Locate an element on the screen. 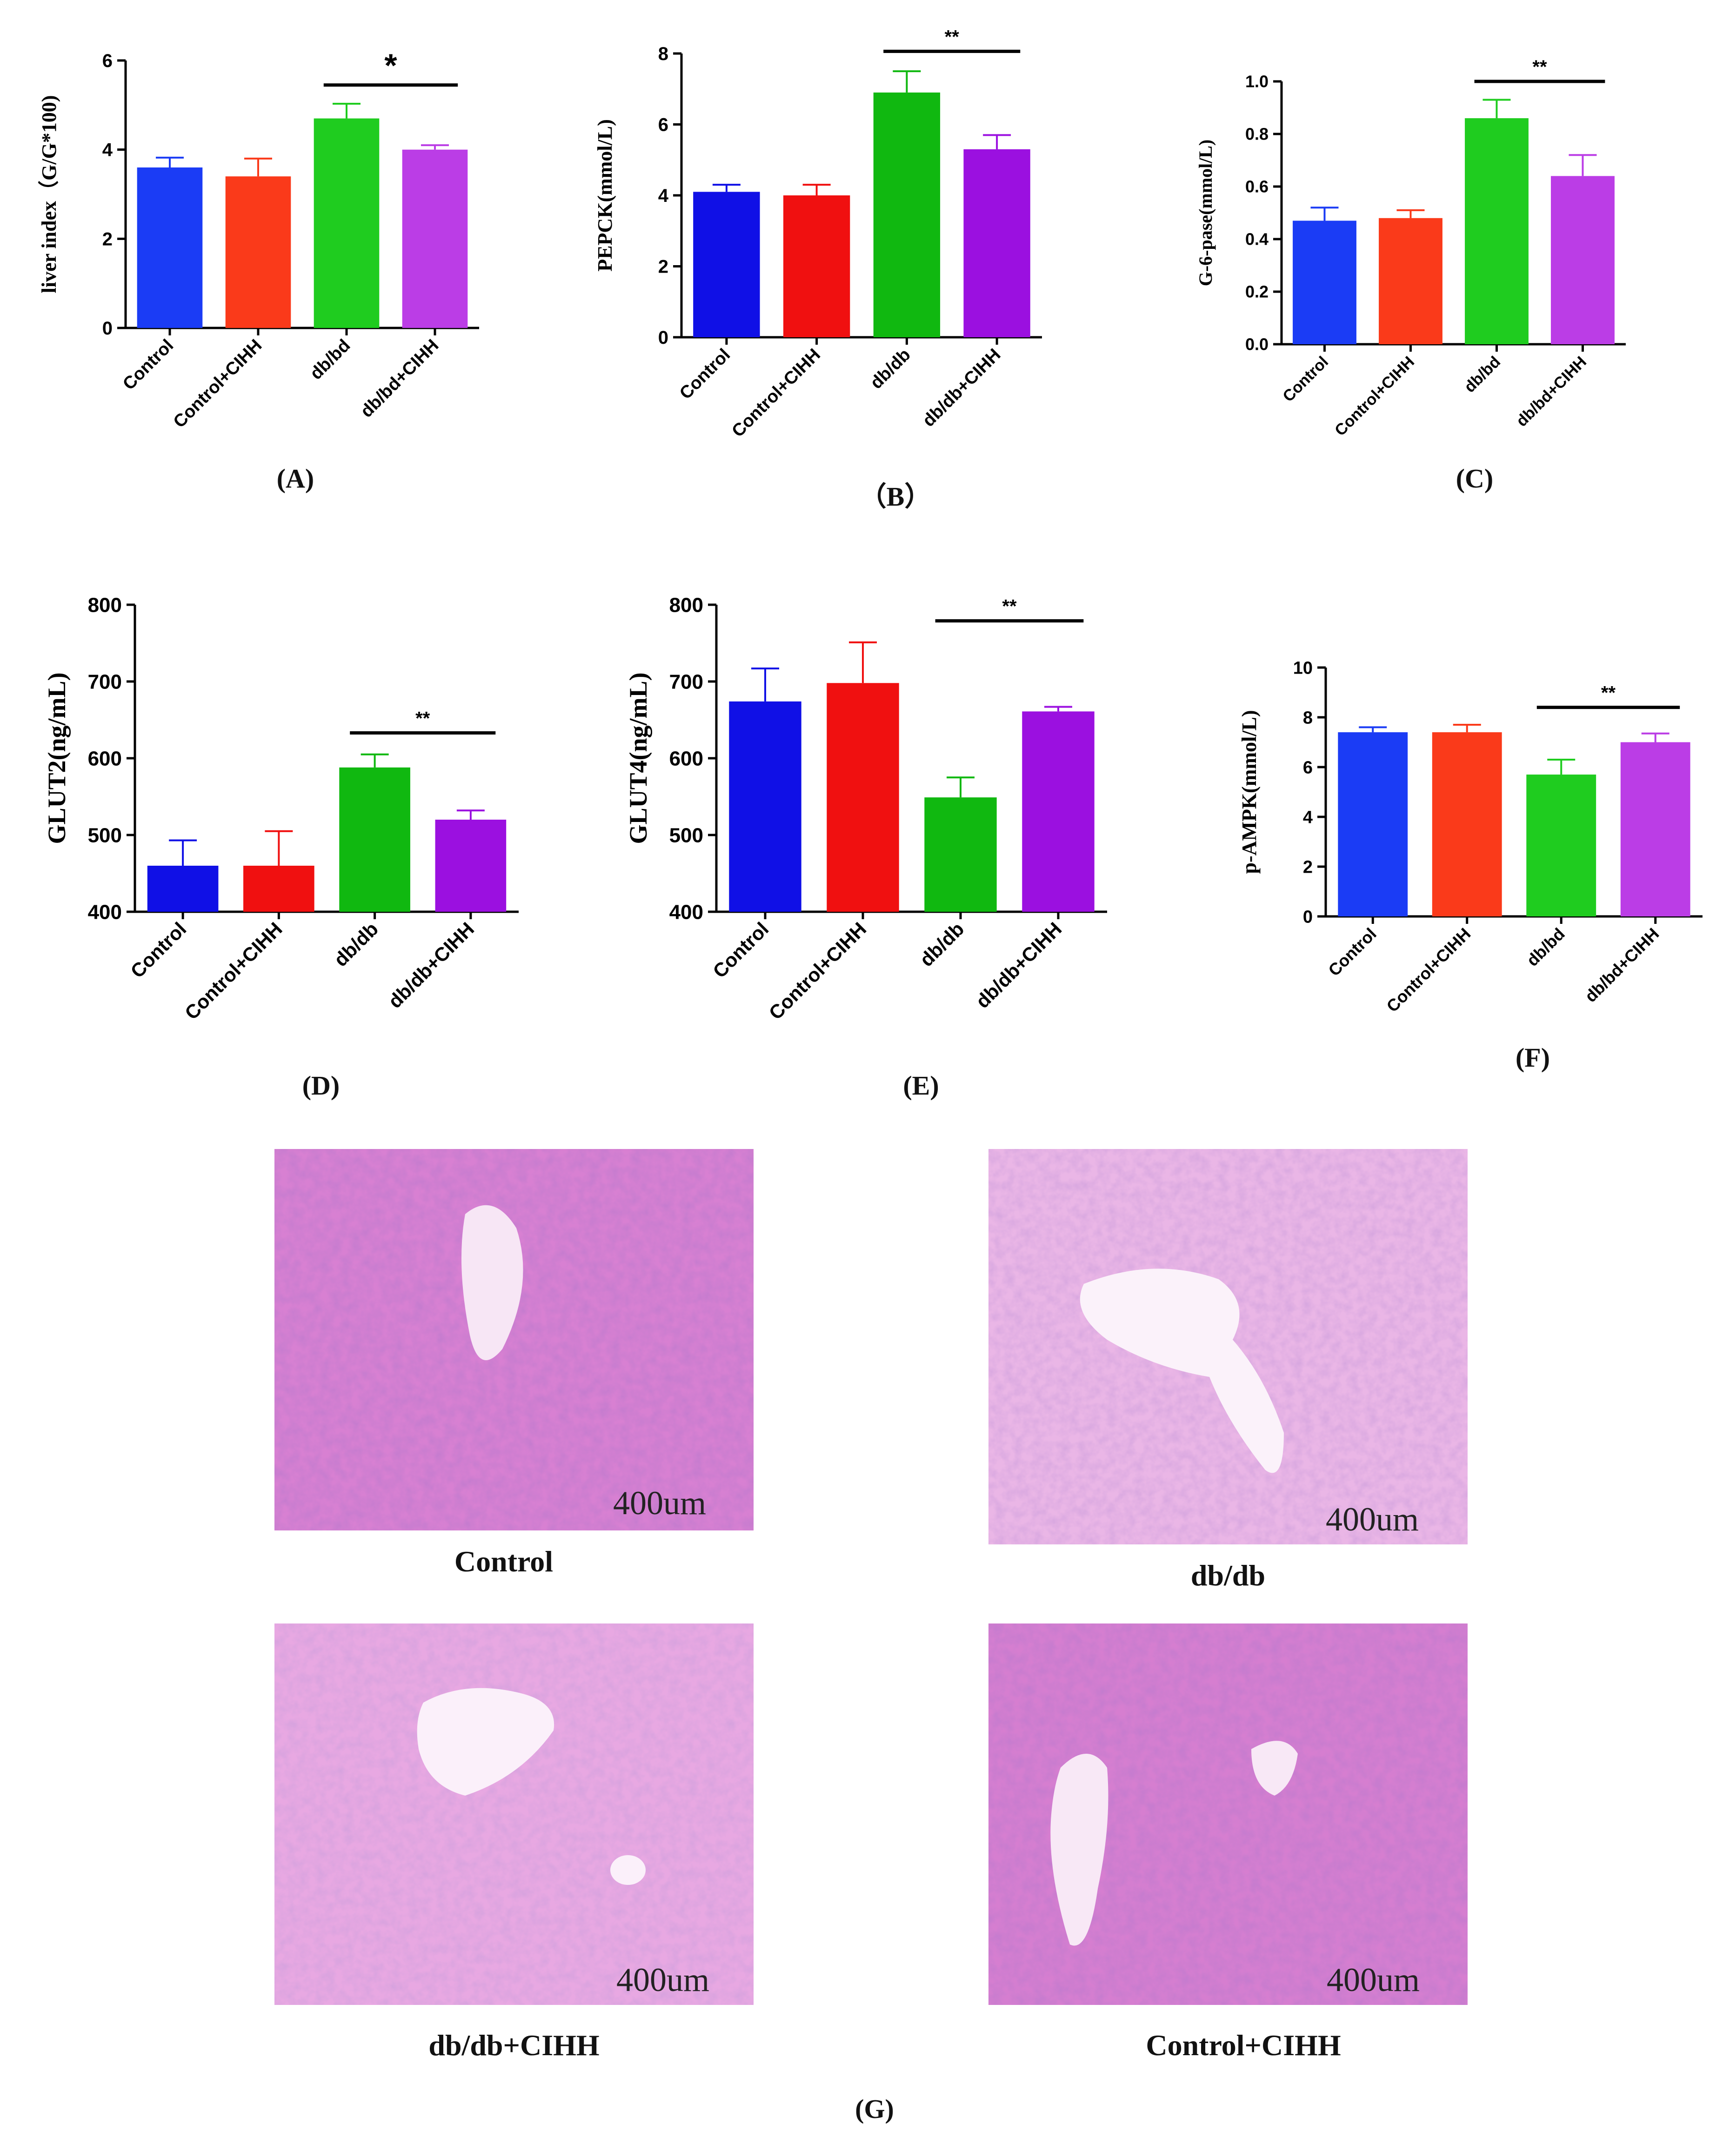 This screenshot has width=1736, height=2131. y-tick-label: 1.0 is located at coordinates (1257, 82).